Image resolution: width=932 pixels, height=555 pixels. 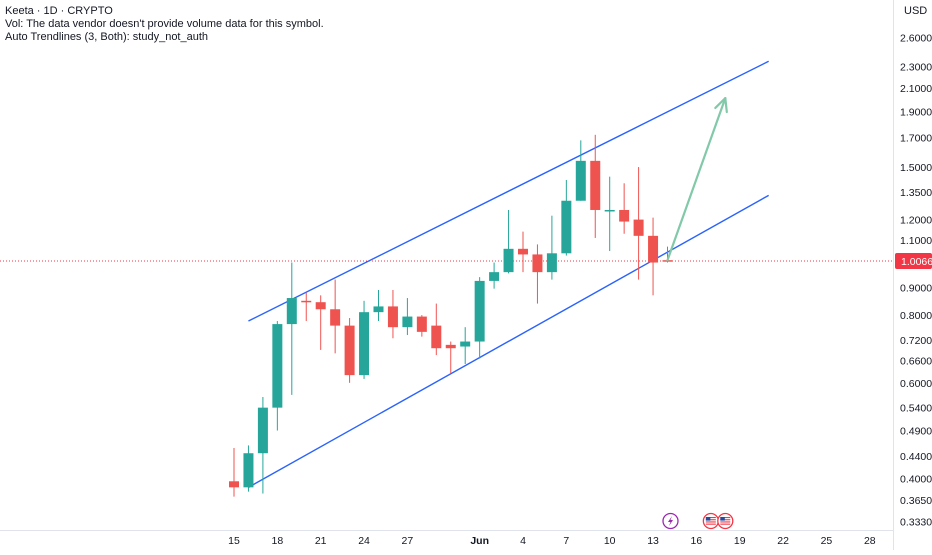 I want to click on time-tick-label: 21, so click(x=321, y=541).